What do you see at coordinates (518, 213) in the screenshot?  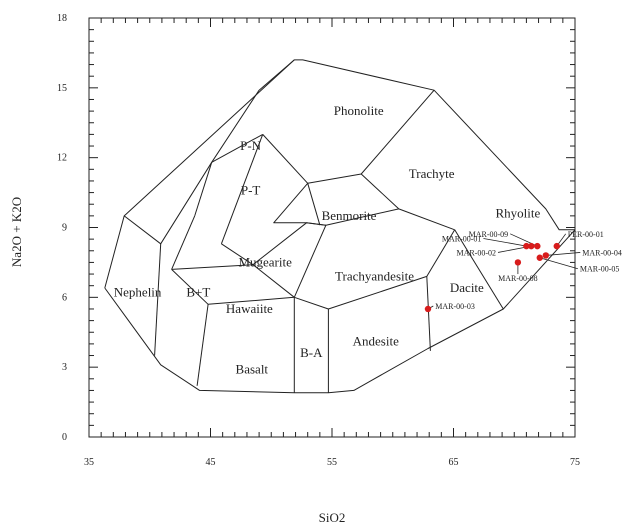 I see `field-label: Rhyolite` at bounding box center [518, 213].